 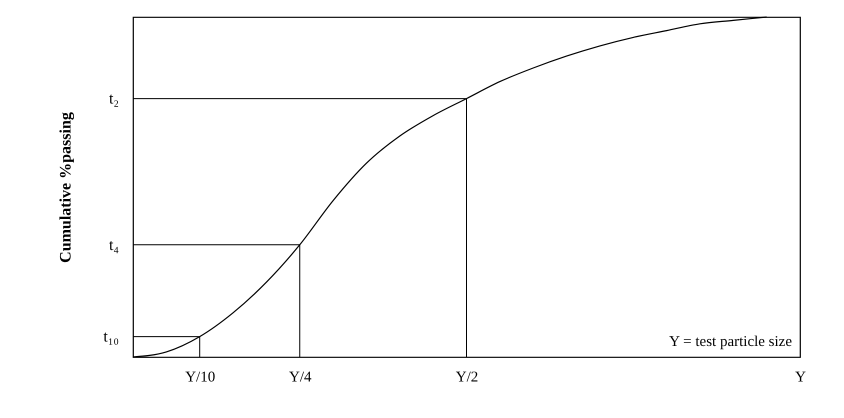 I want to click on x-tick-label: Y/2, so click(x=467, y=378).